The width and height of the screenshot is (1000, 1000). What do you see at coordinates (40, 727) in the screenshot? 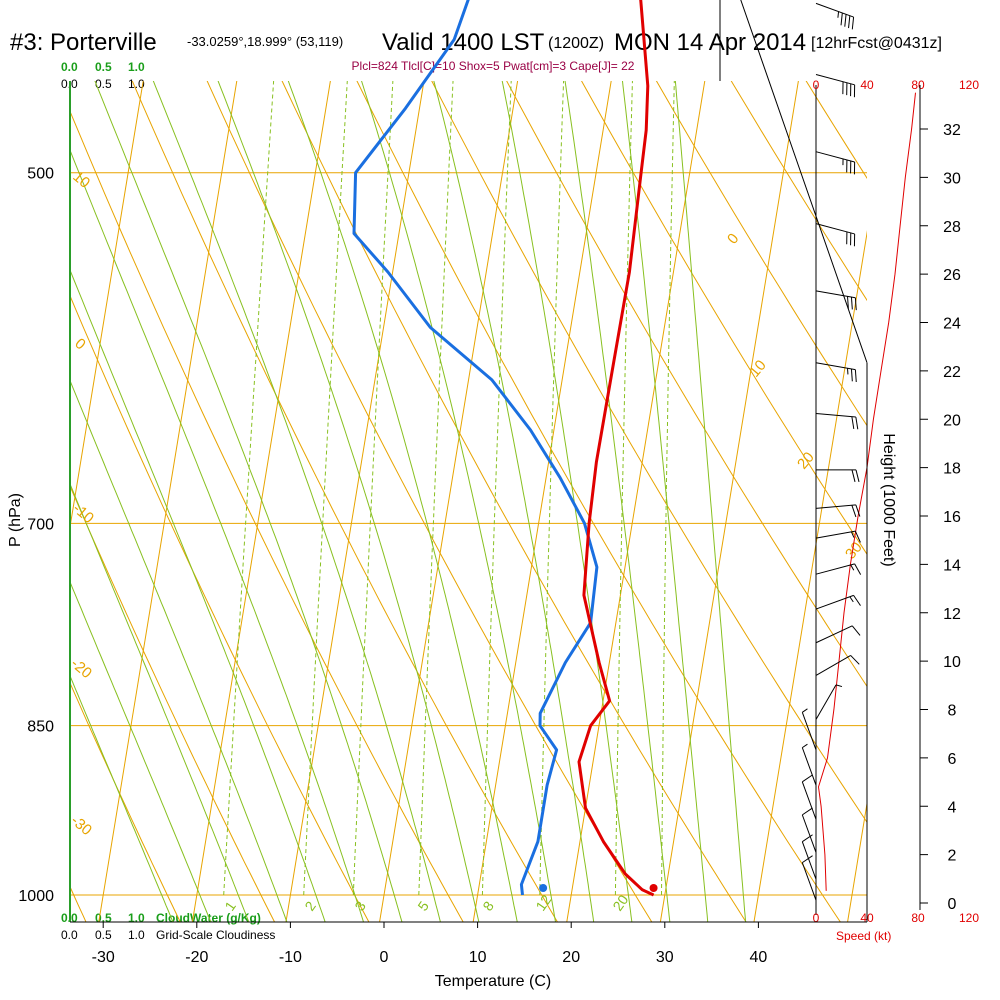
I see `pressure-tick-850: 850` at bounding box center [40, 727].